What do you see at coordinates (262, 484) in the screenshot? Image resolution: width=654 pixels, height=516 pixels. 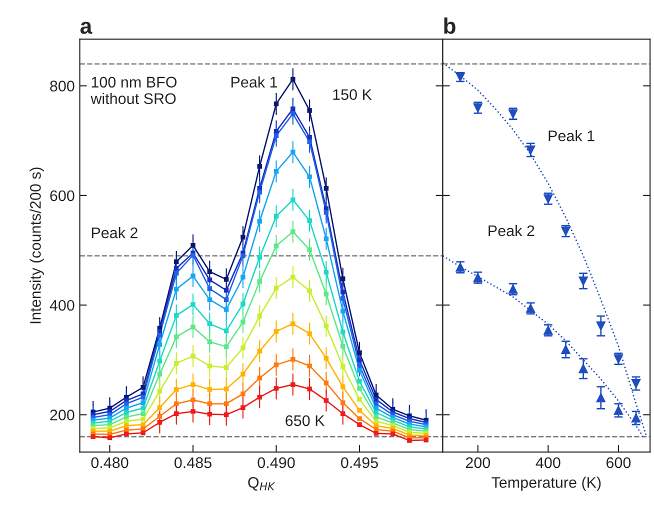 I see `x-axis-title: Q$_{HK}$` at bounding box center [262, 484].